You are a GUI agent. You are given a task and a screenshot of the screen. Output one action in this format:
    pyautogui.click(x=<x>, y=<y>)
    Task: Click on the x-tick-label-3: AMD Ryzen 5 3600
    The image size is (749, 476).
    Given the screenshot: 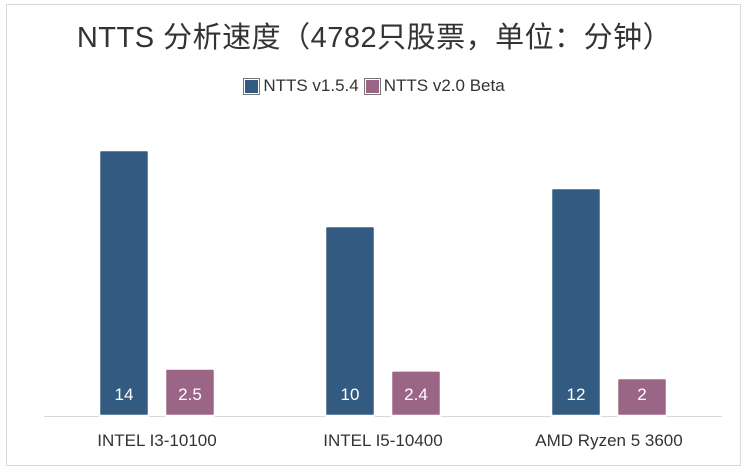 What is the action you would take?
    pyautogui.click(x=608, y=440)
    